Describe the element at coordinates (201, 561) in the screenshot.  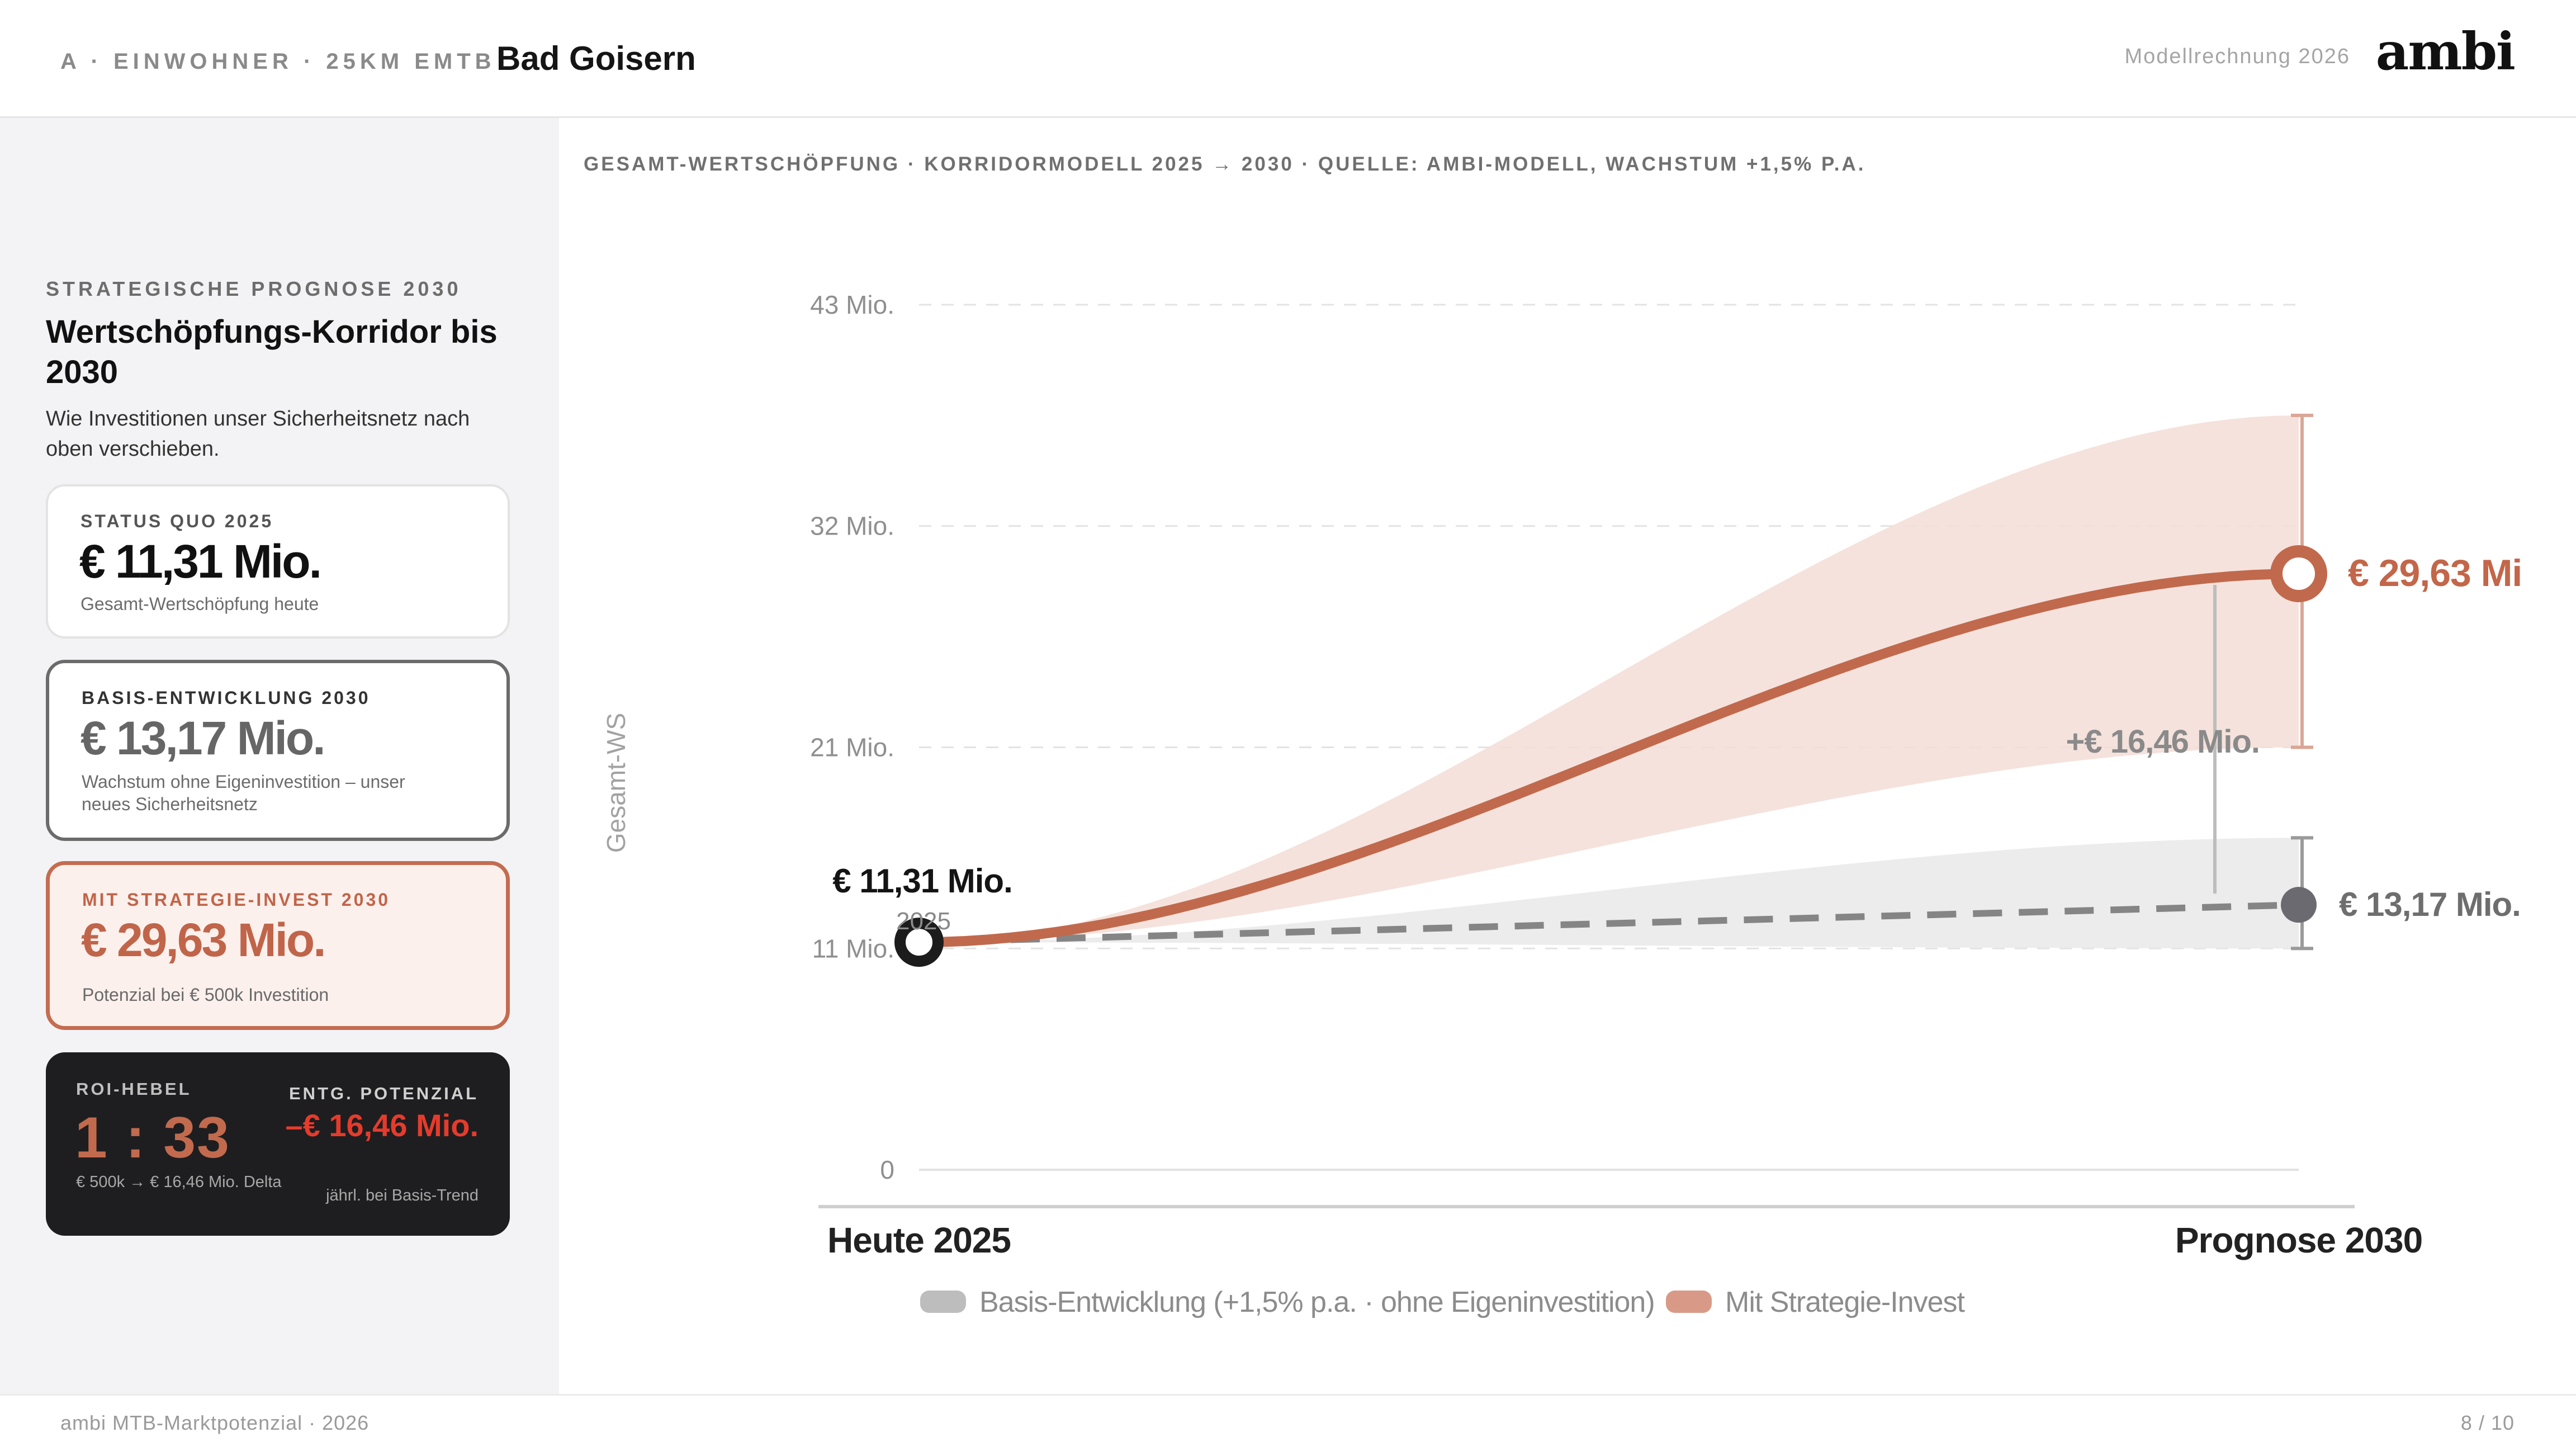
I see `card-value: € 11,31 Mio.` at that location.